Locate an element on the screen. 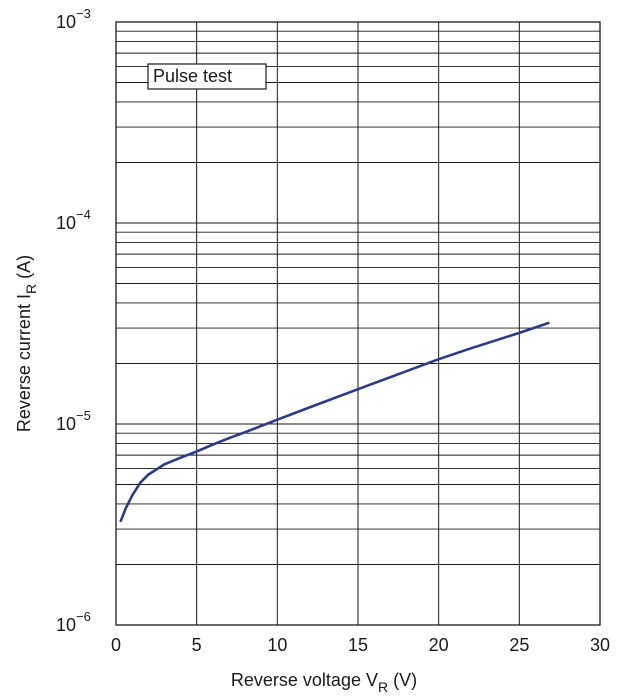 The width and height of the screenshot is (632, 700). x-axis-title-subscript: R is located at coordinates (383, 687).